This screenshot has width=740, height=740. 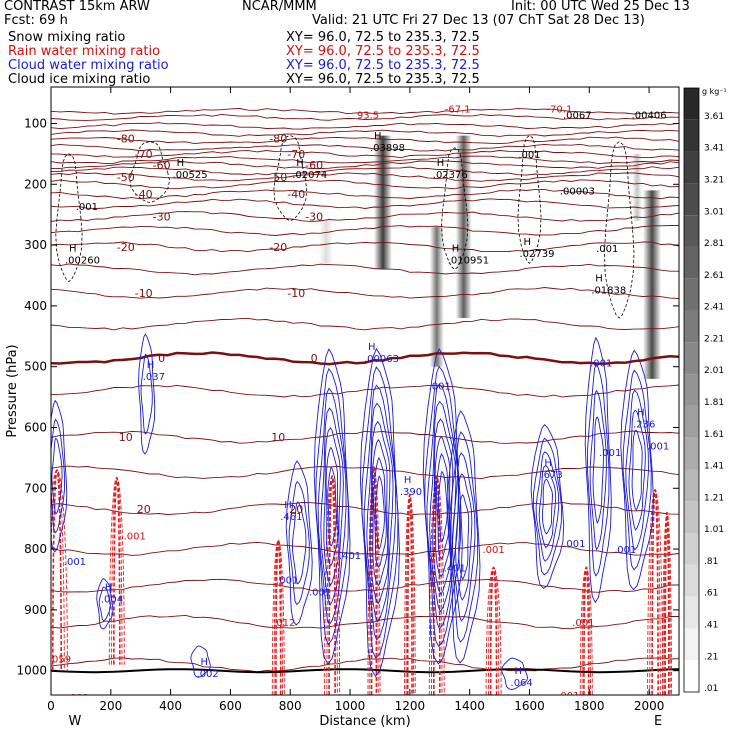 What do you see at coordinates (74, 721) in the screenshot?
I see `west-label: W` at bounding box center [74, 721].